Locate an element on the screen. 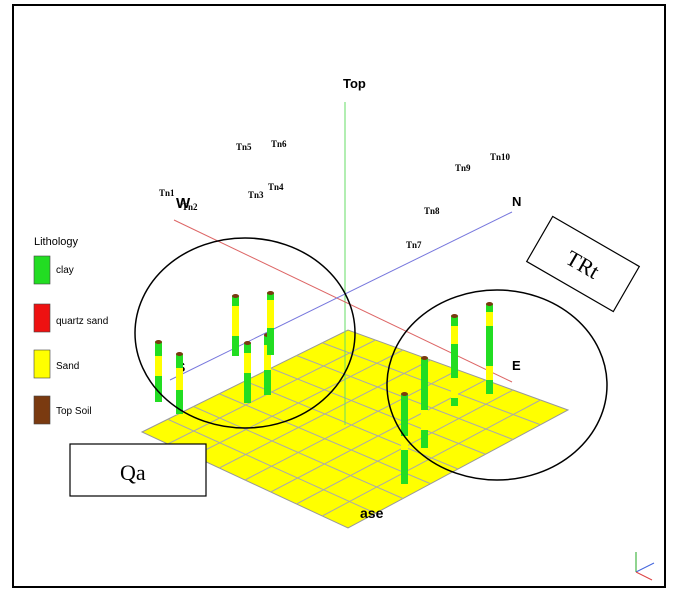 The width and height of the screenshot is (676, 592). borehole-label-tn10: Tn10 is located at coordinates (500, 157).